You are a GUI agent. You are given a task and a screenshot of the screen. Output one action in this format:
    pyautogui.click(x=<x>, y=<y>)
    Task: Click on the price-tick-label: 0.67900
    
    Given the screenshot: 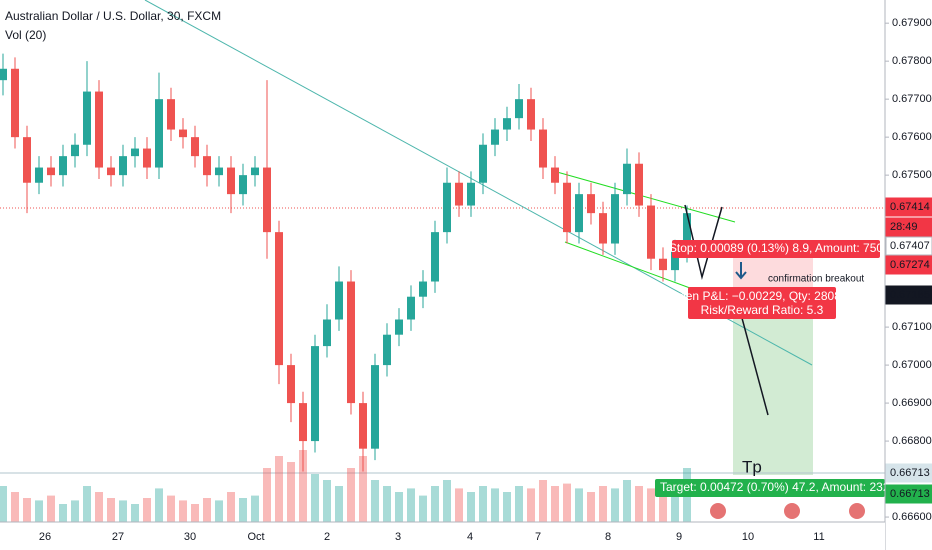 What is the action you would take?
    pyautogui.click(x=912, y=23)
    